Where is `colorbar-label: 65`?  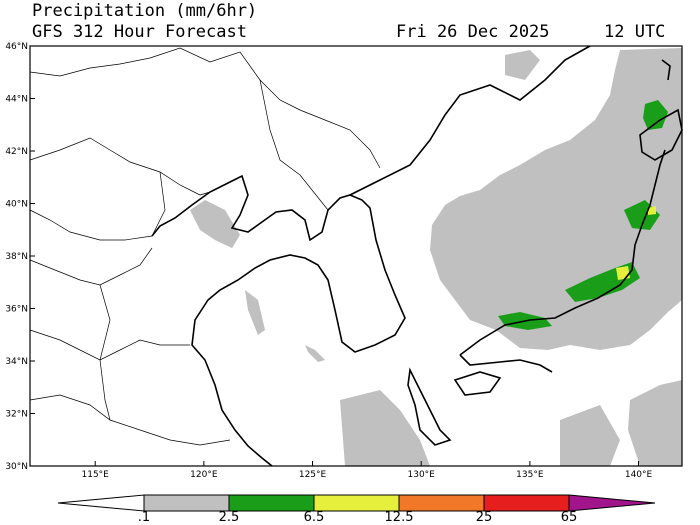
colorbar-label: 65 is located at coordinates (569, 517).